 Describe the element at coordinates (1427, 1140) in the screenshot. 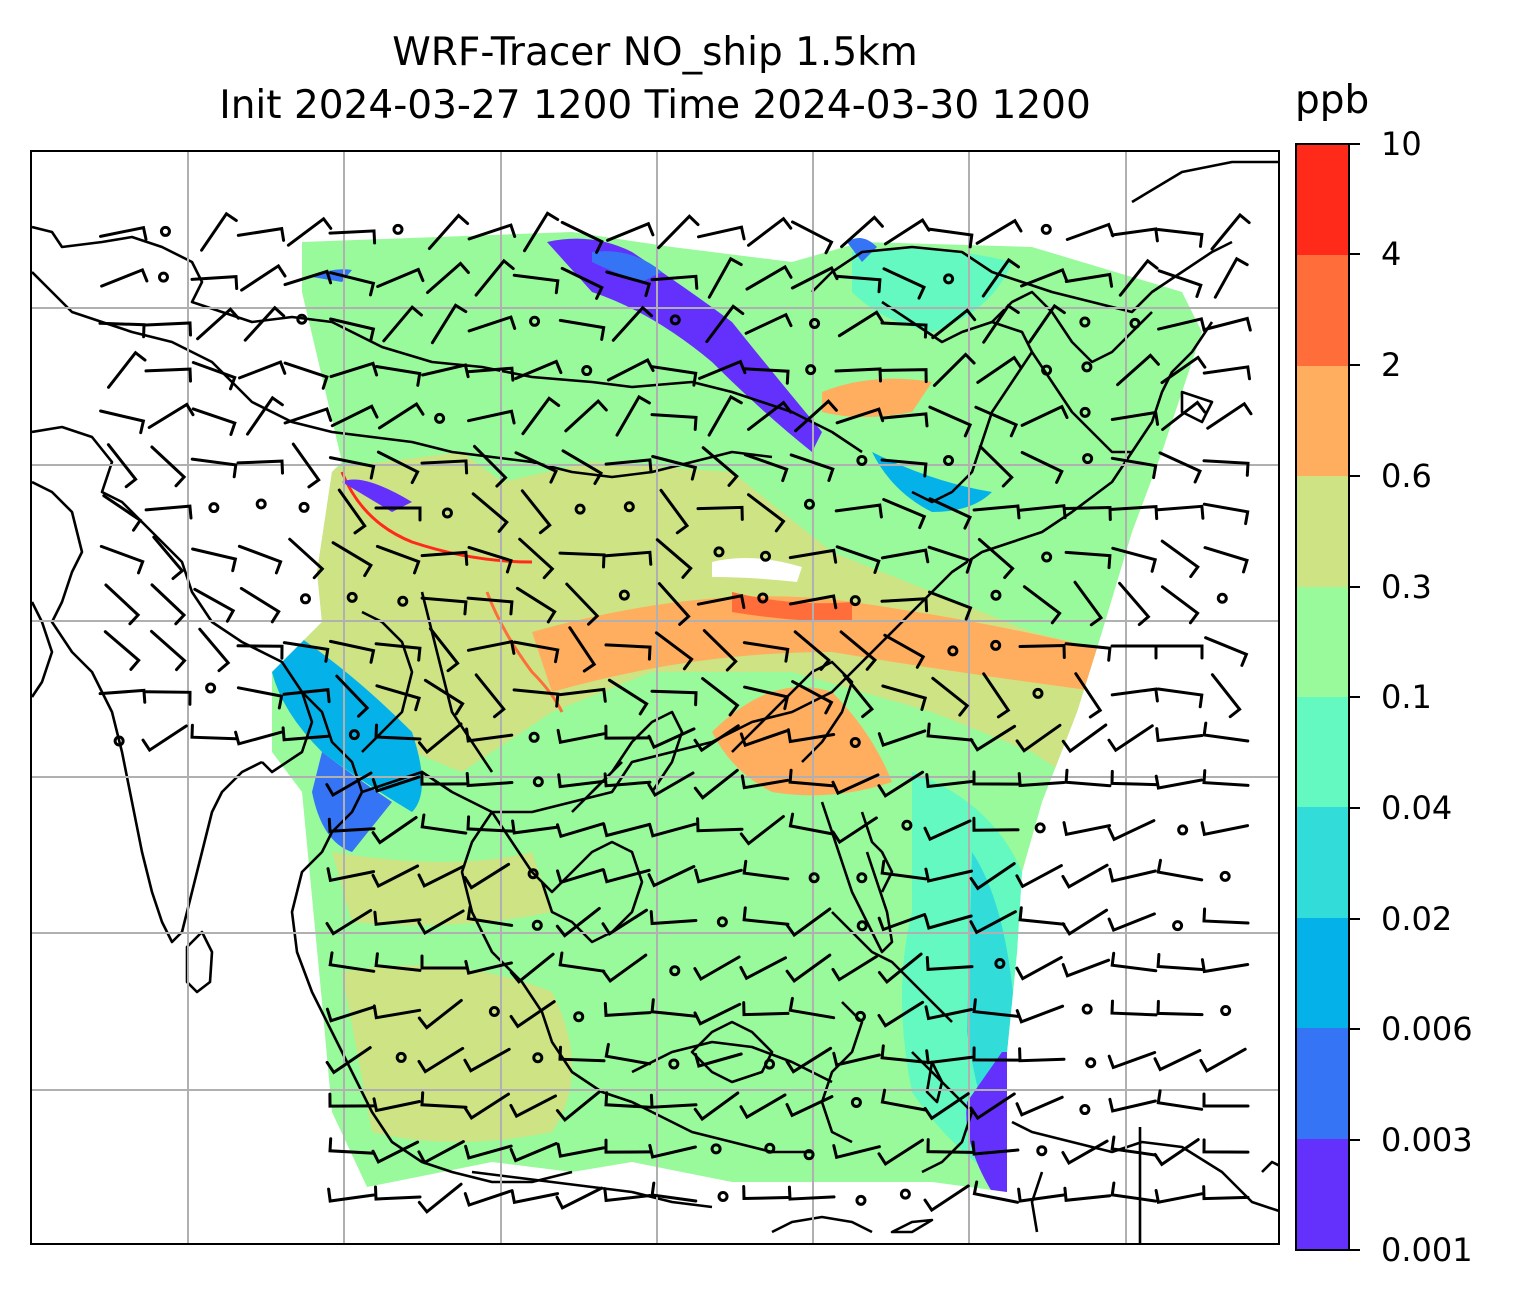

I see `colorbar-tick-label: 0.003` at that location.